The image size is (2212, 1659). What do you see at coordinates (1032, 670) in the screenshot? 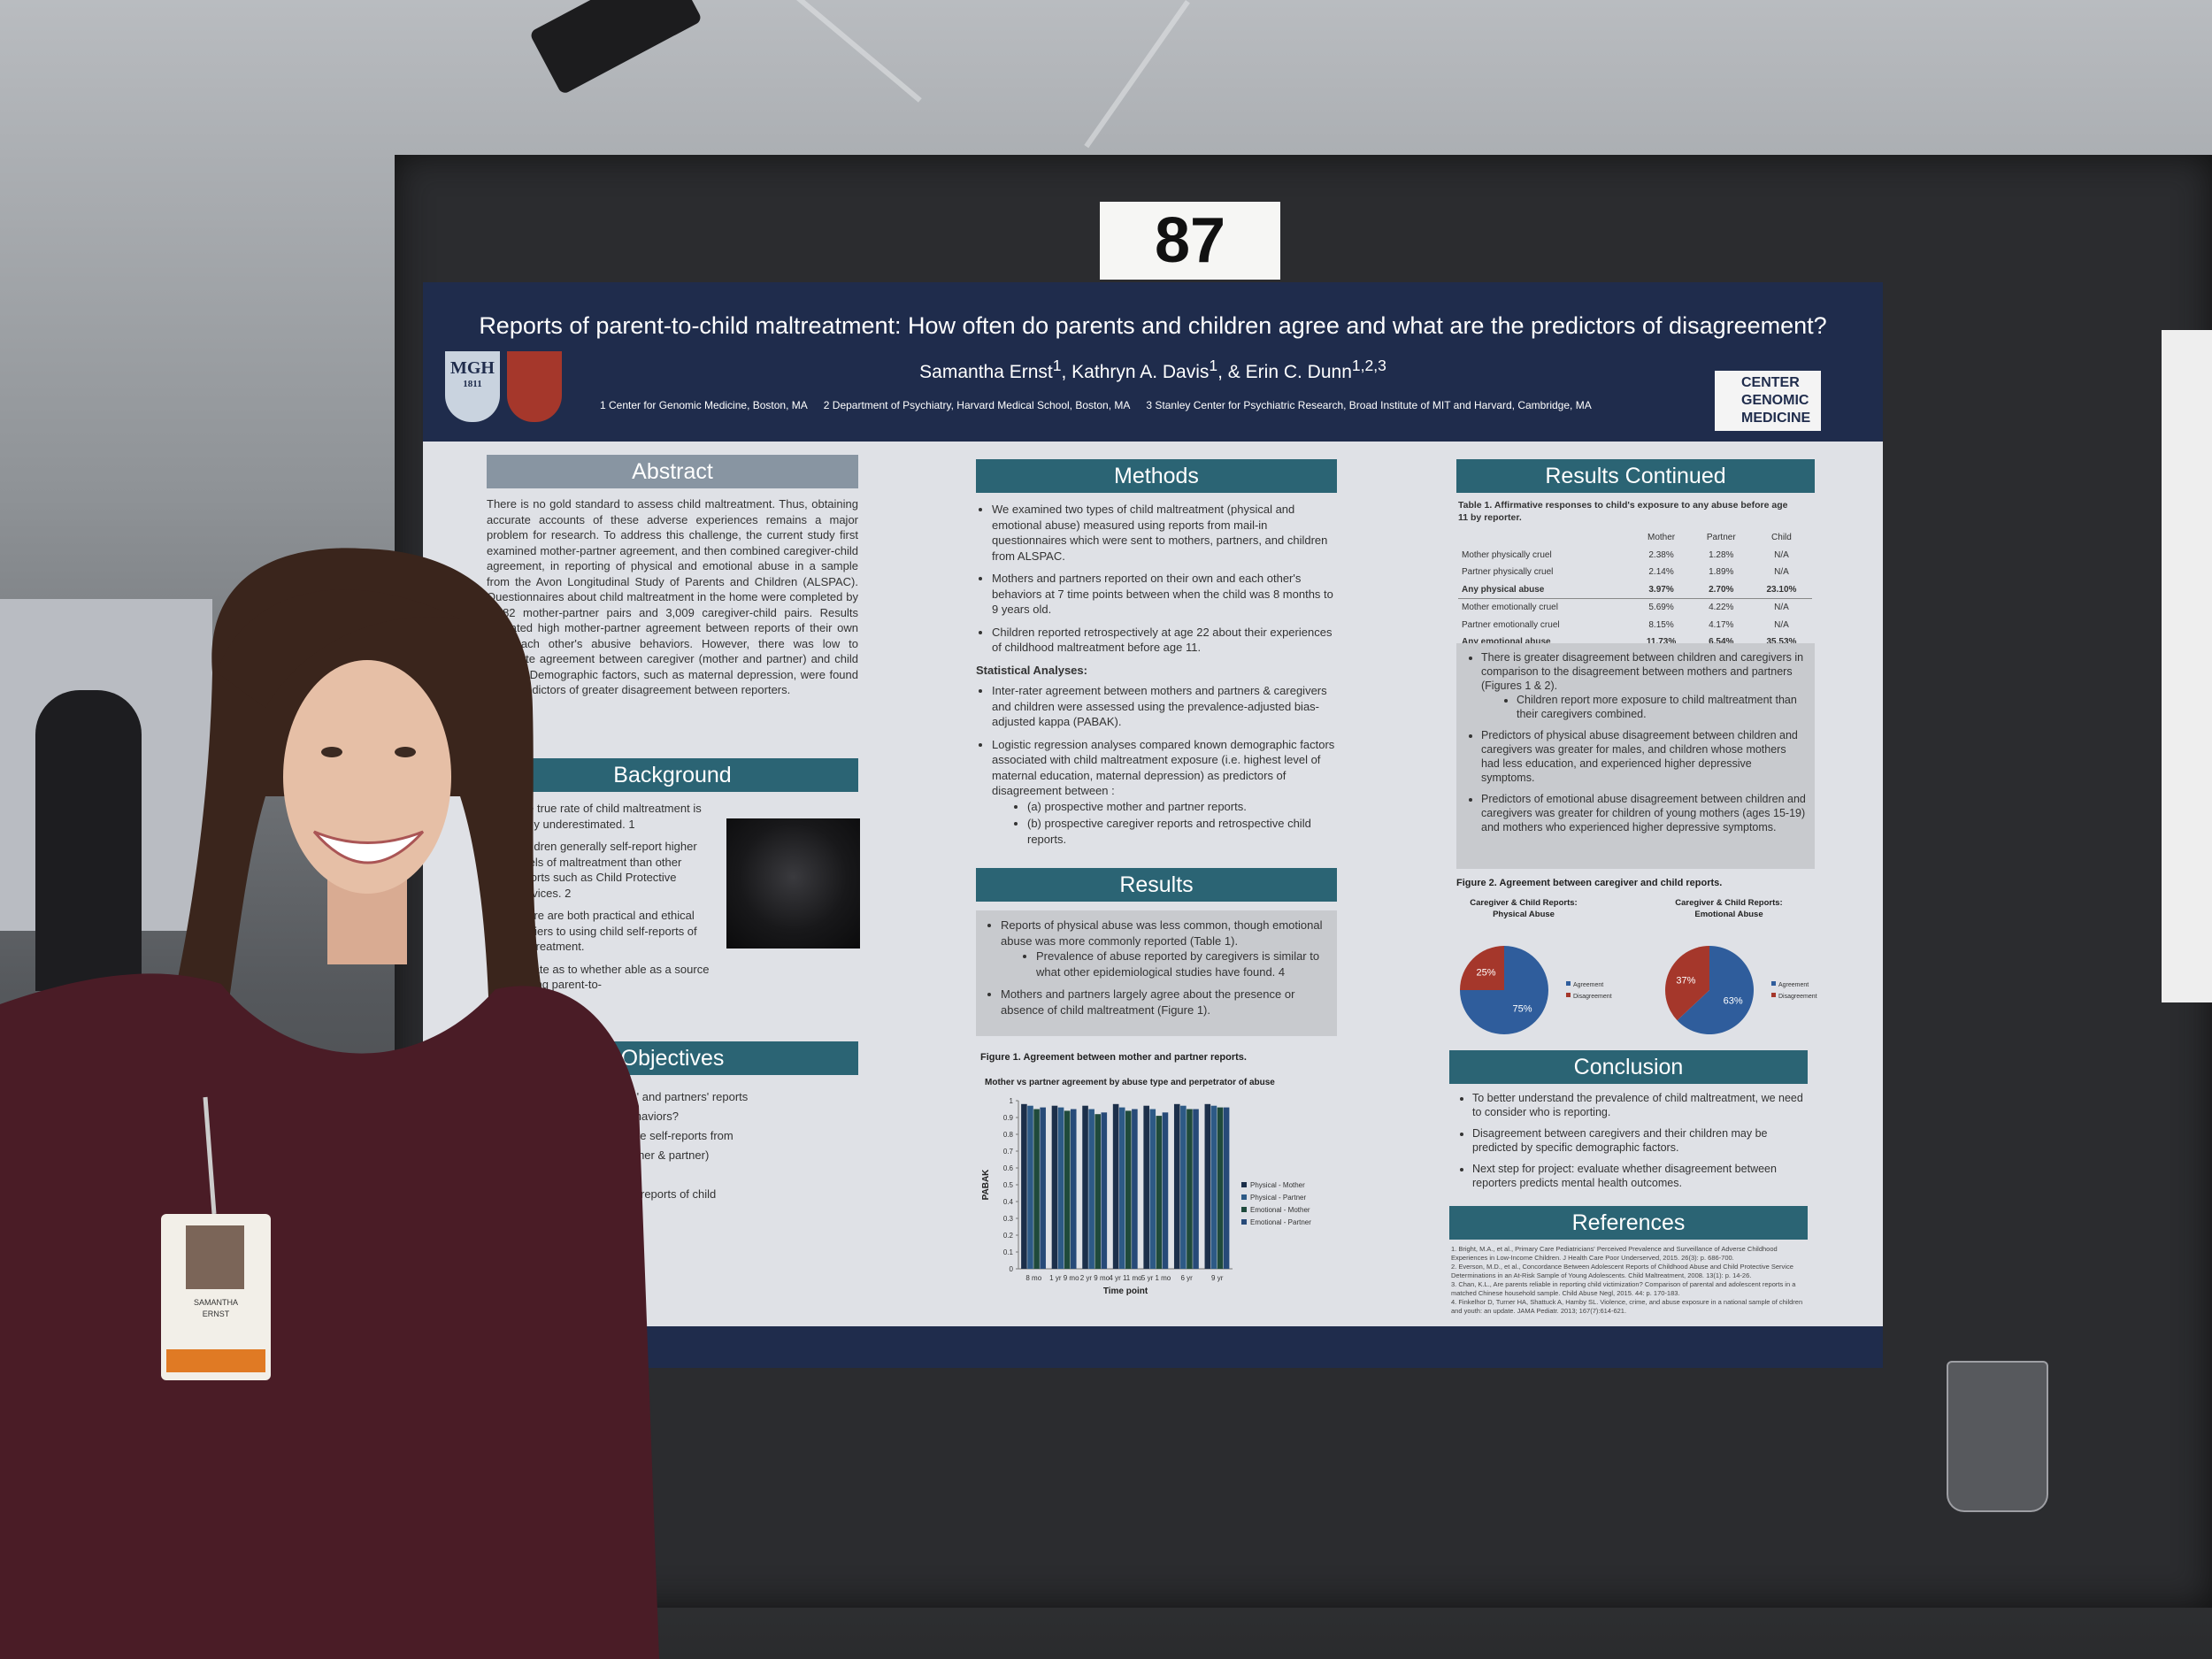
I see `subheading: Statistical Analyses:` at bounding box center [1032, 670].